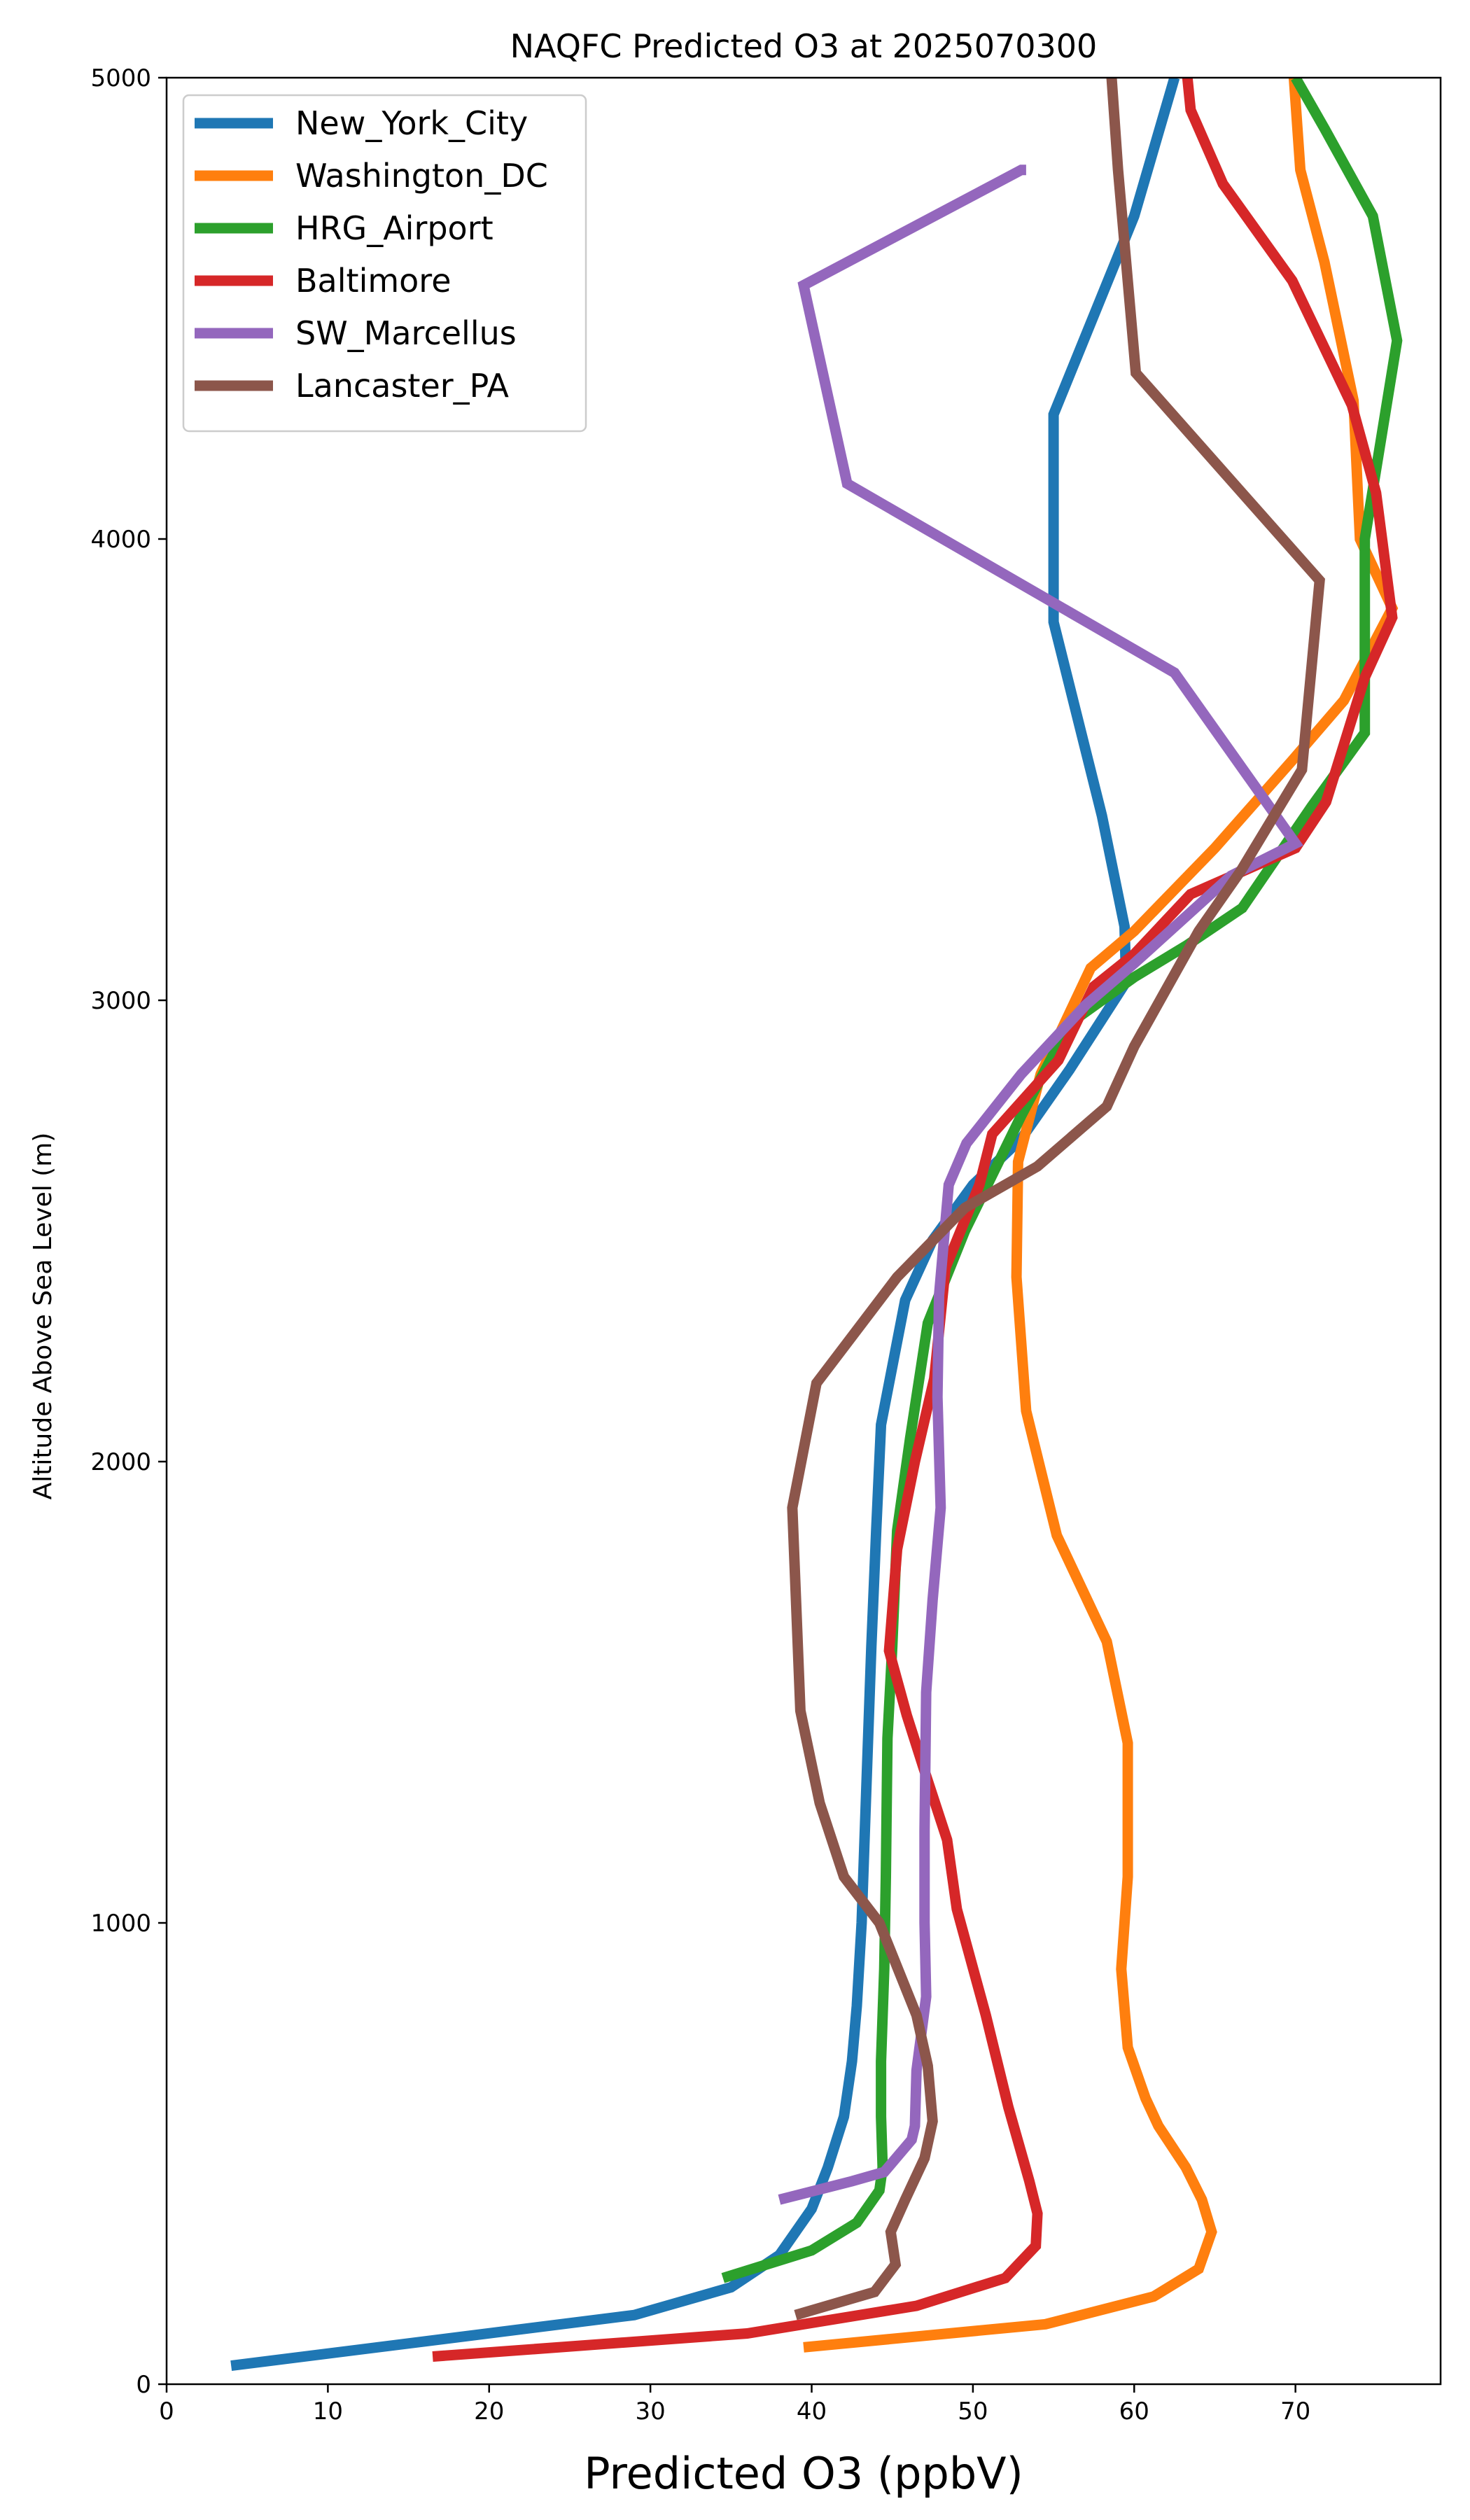  I want to click on y-axis-label: Altitude Above Sea Level (m), so click(43, 1316).